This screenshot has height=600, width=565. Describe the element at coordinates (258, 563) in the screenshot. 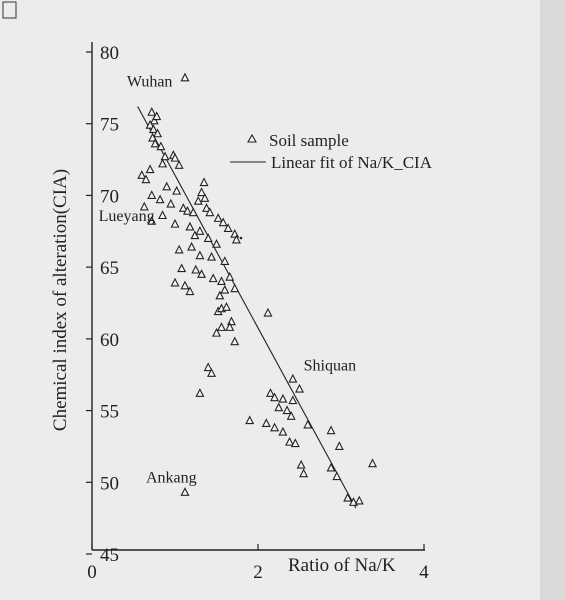

I see `x-ticks: 0 2 4` at that location.